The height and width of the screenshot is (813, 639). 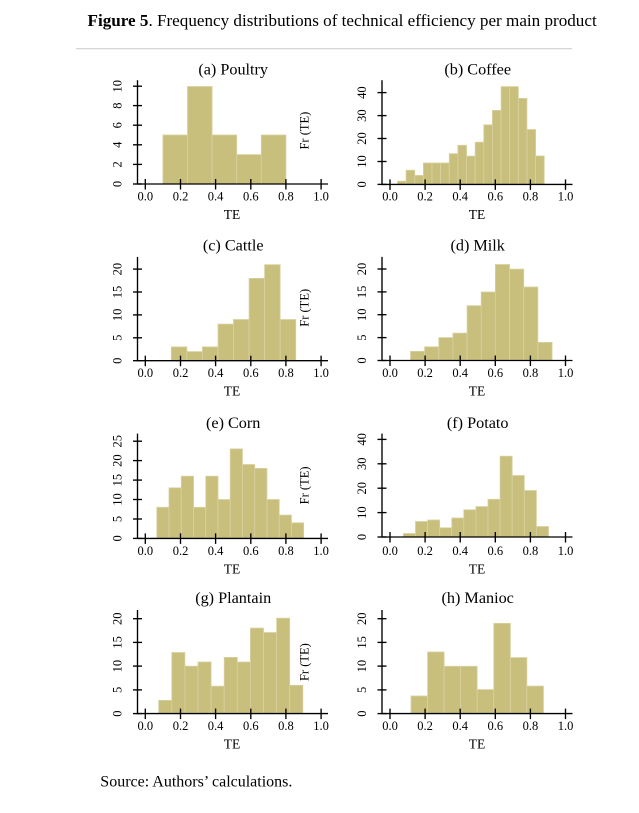 What do you see at coordinates (118, 105) in the screenshot?
I see `svg-text: 8` at bounding box center [118, 105].